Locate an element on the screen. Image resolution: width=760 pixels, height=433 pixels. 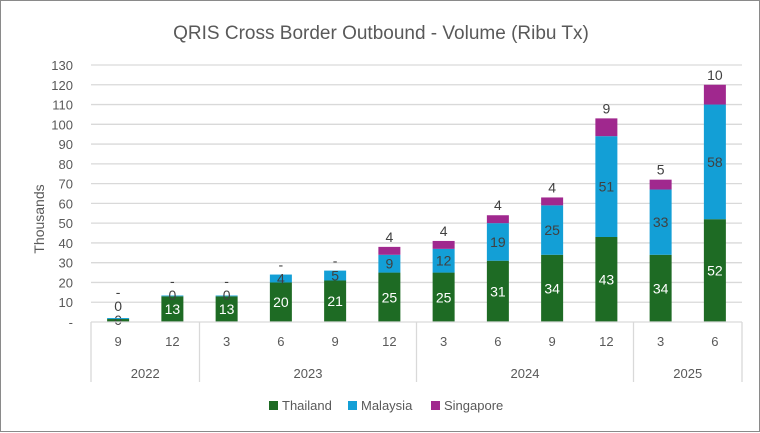
x-group-label: 2025 is located at coordinates (687, 373).